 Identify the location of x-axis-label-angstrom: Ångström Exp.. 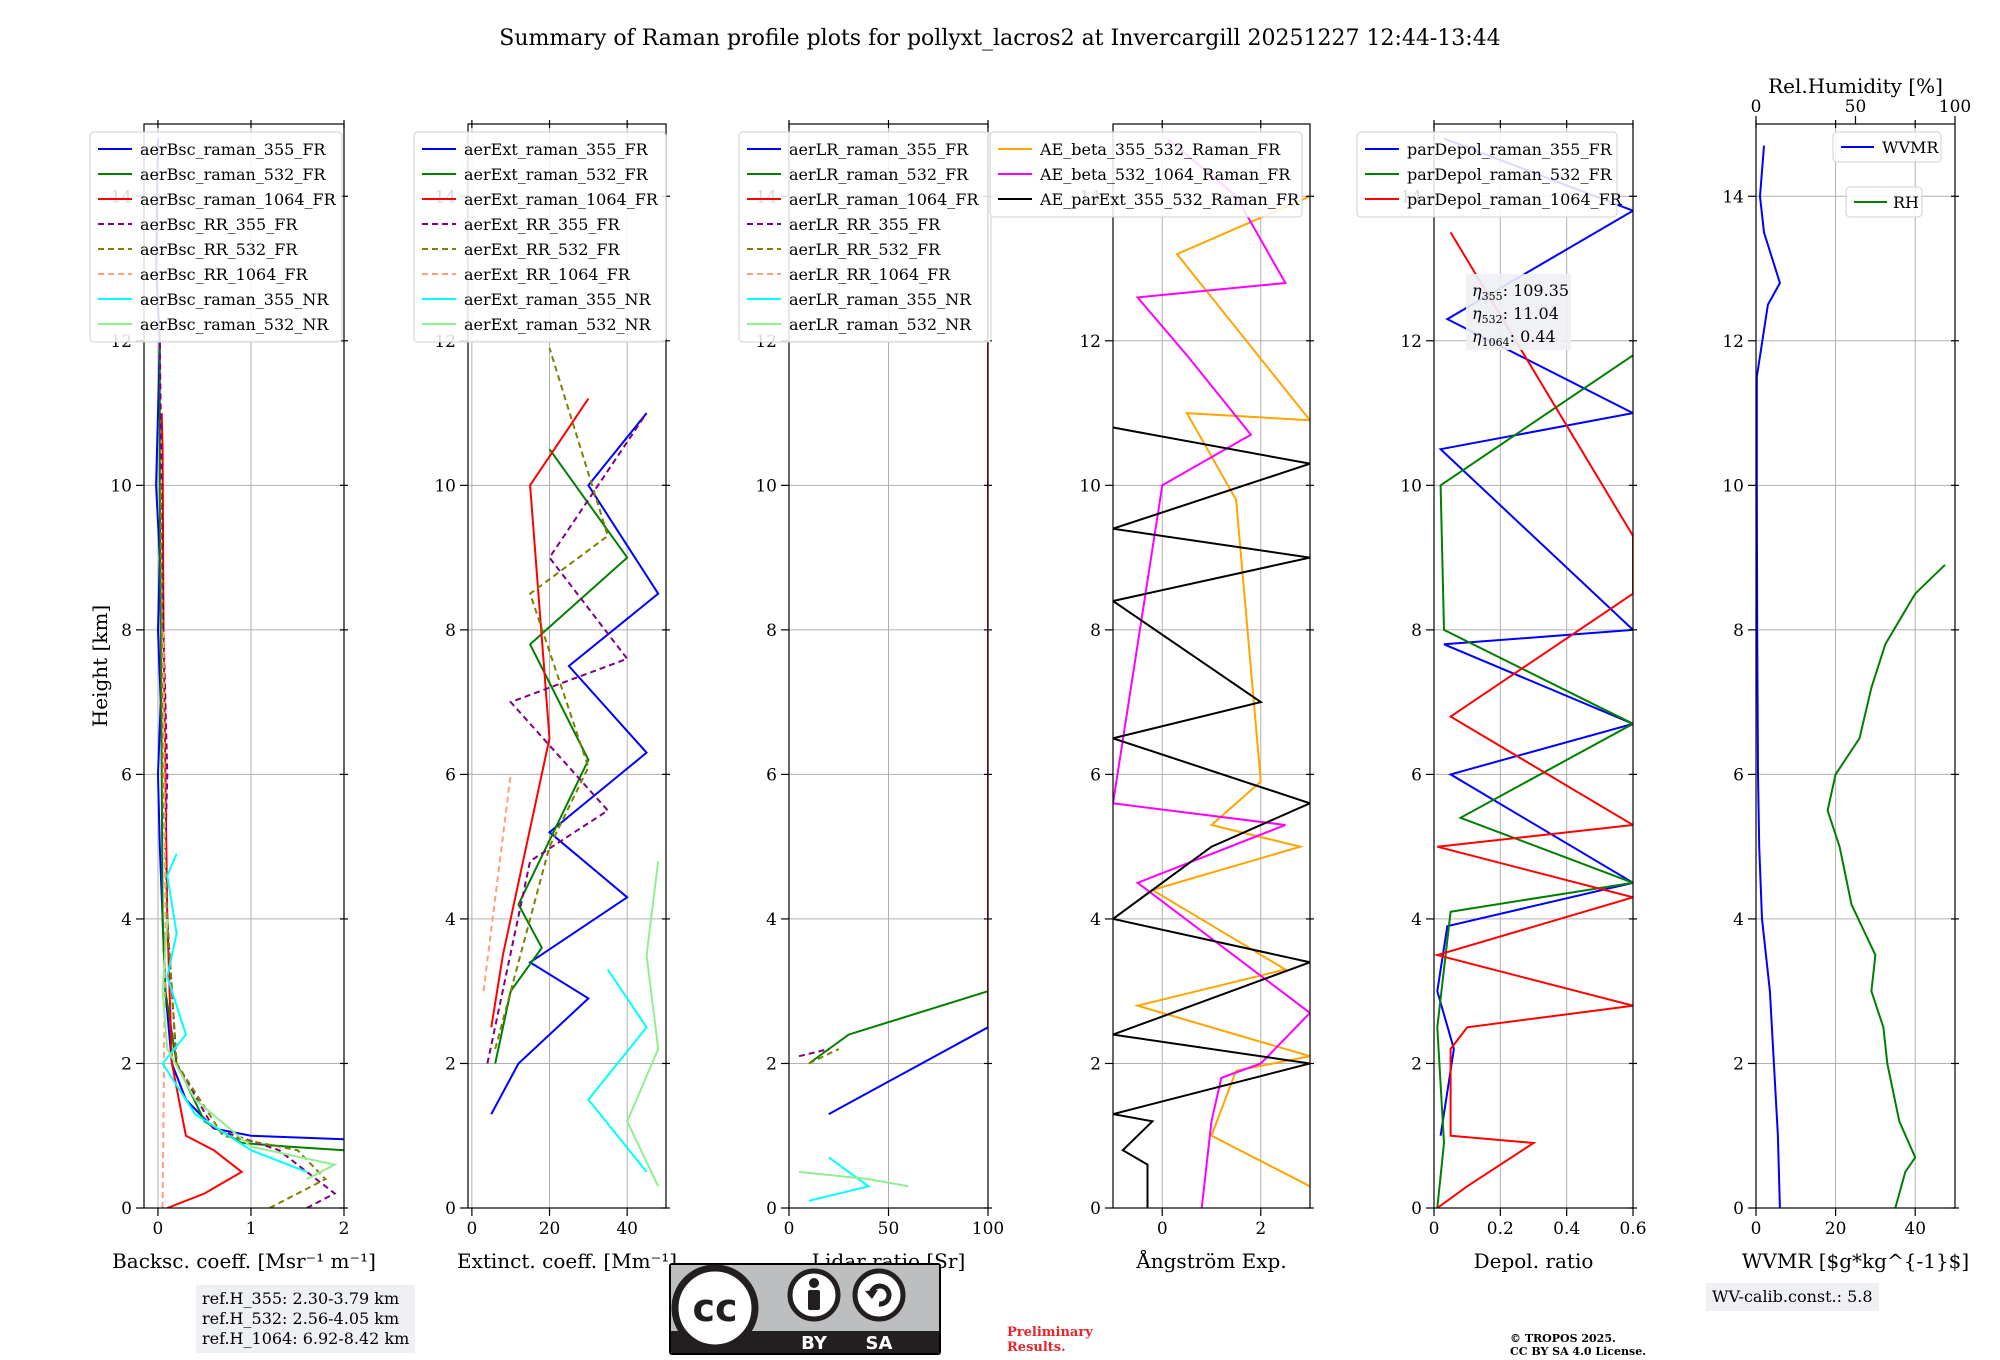
(1210, 1260).